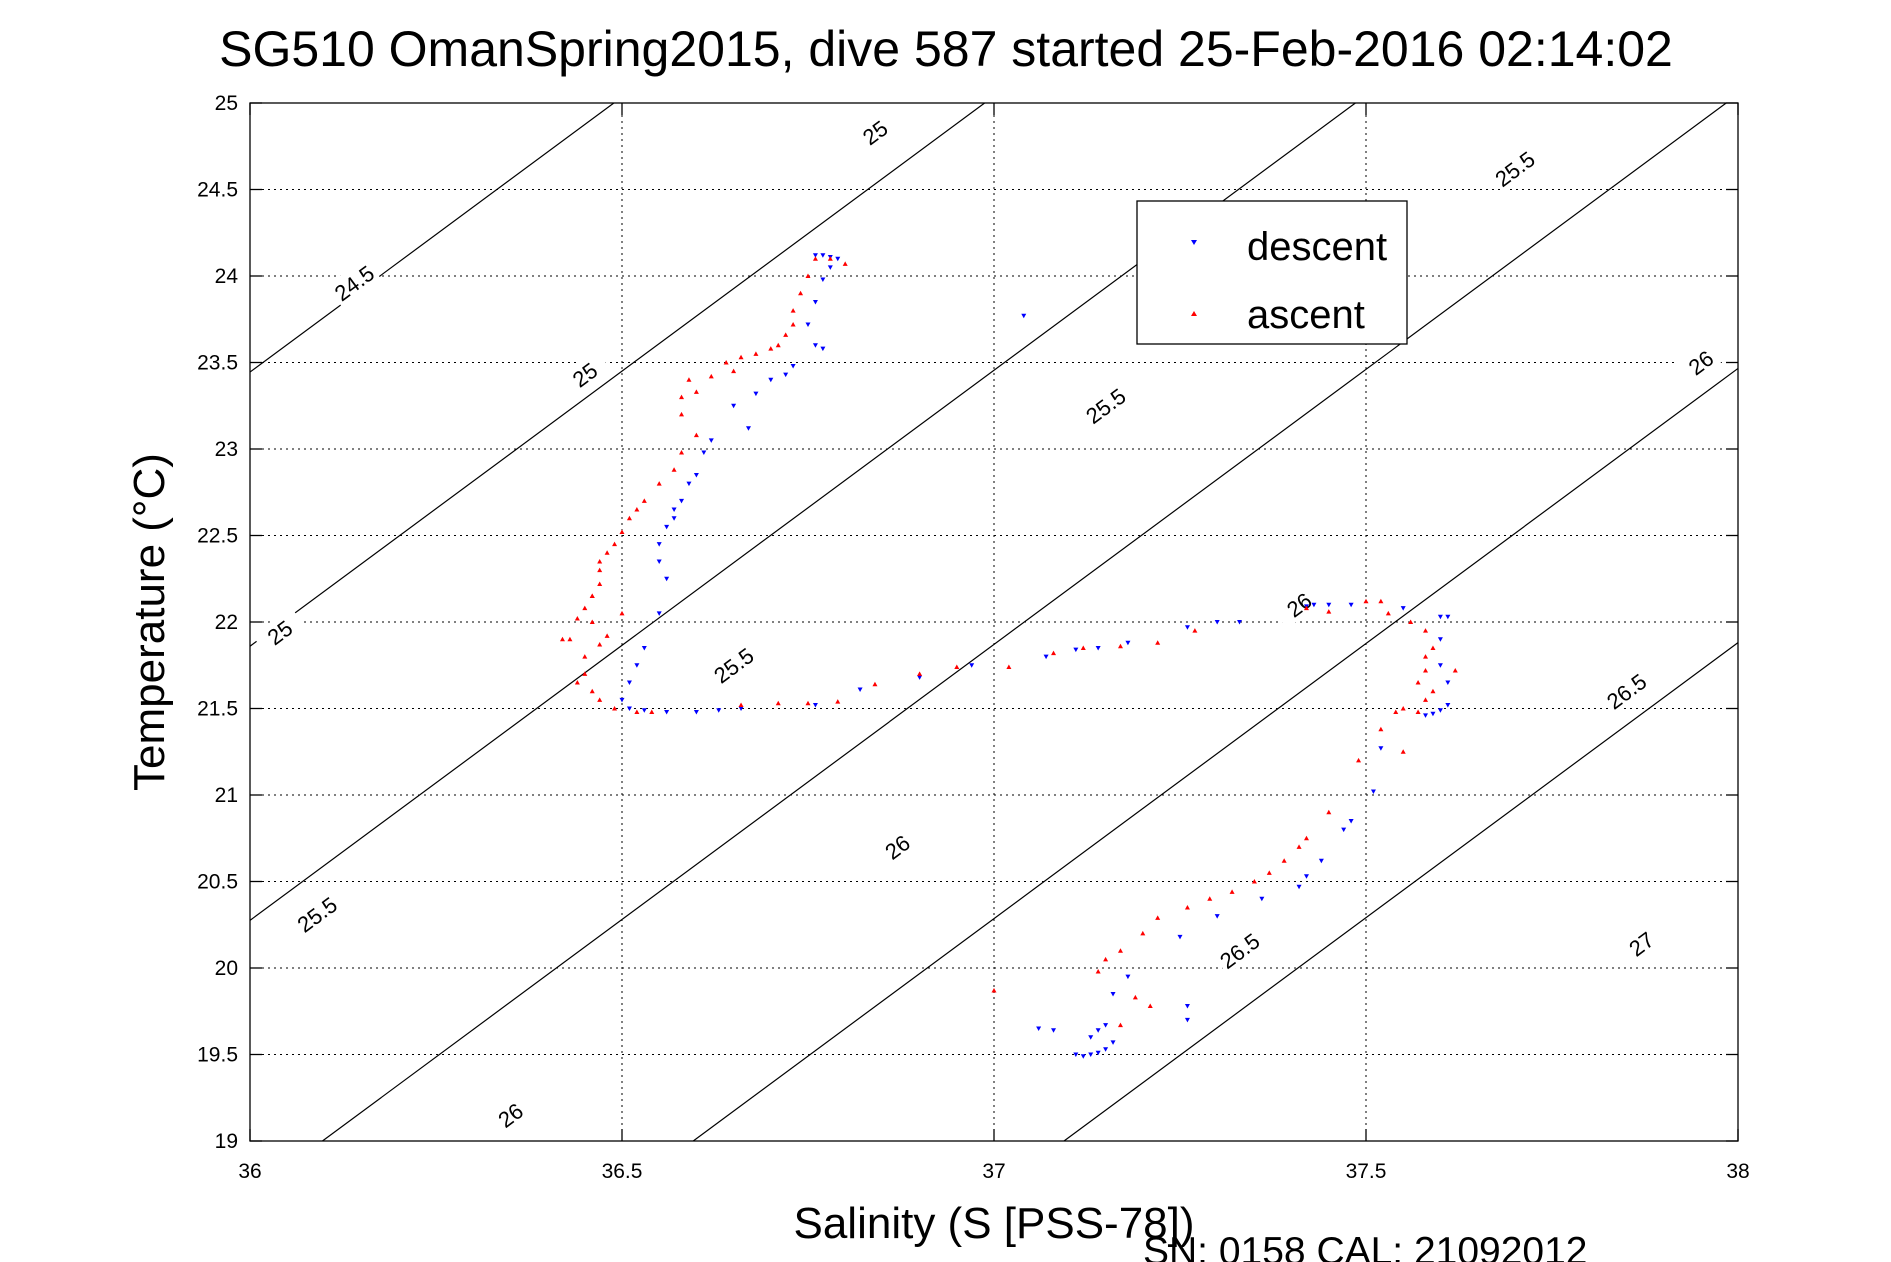  I want to click on y-tick-label: 24.5, so click(217, 190).